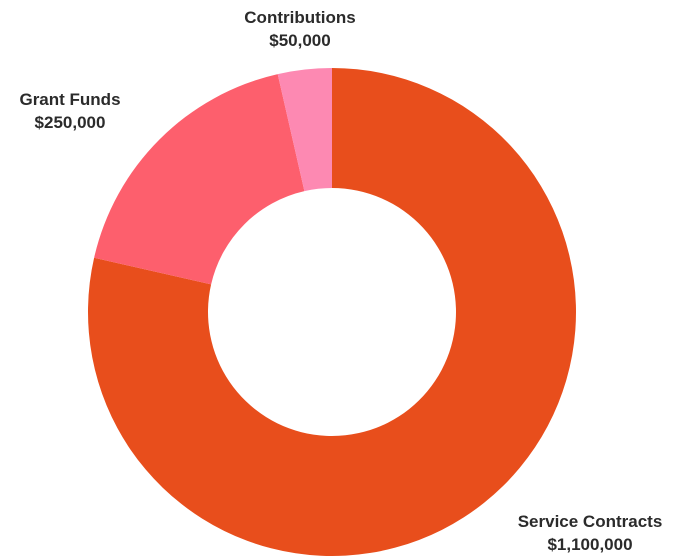  I want to click on label-contributions-value: $50,000, so click(300, 40).